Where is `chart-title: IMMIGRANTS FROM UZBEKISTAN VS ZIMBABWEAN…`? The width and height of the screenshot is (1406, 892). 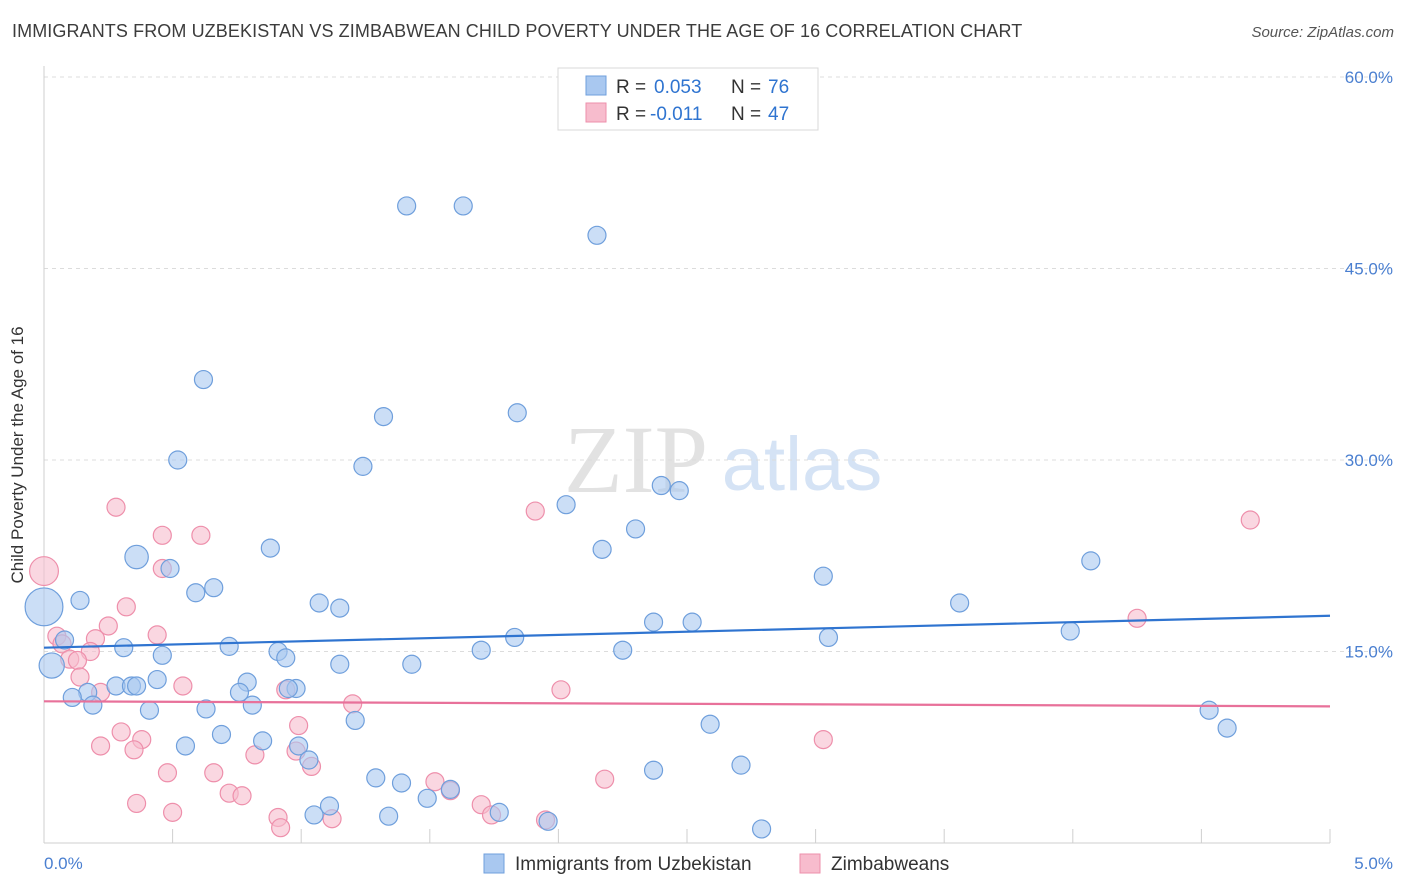
chart-title: IMMIGRANTS FROM UZBEKISTAN VS ZIMBABWEAN… is located at coordinates (517, 31).